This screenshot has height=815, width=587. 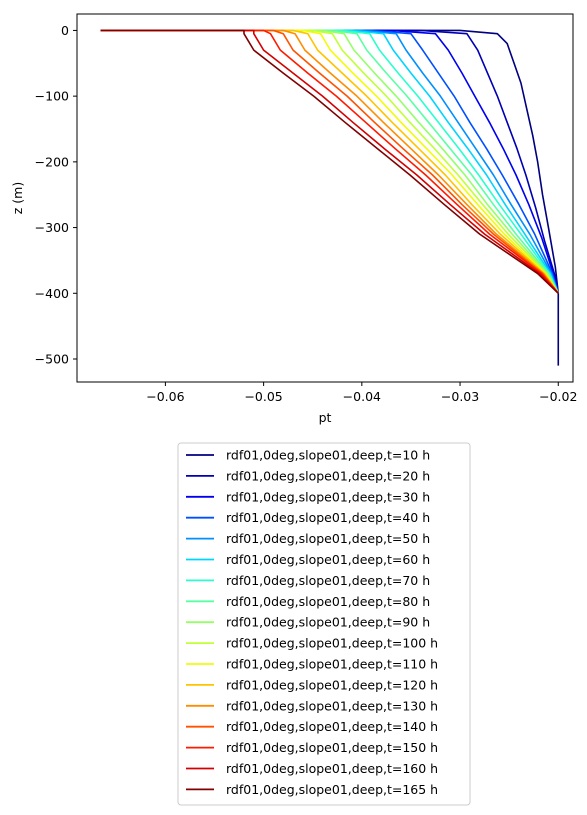 I want to click on y-tick-label: −100, so click(x=52, y=96).